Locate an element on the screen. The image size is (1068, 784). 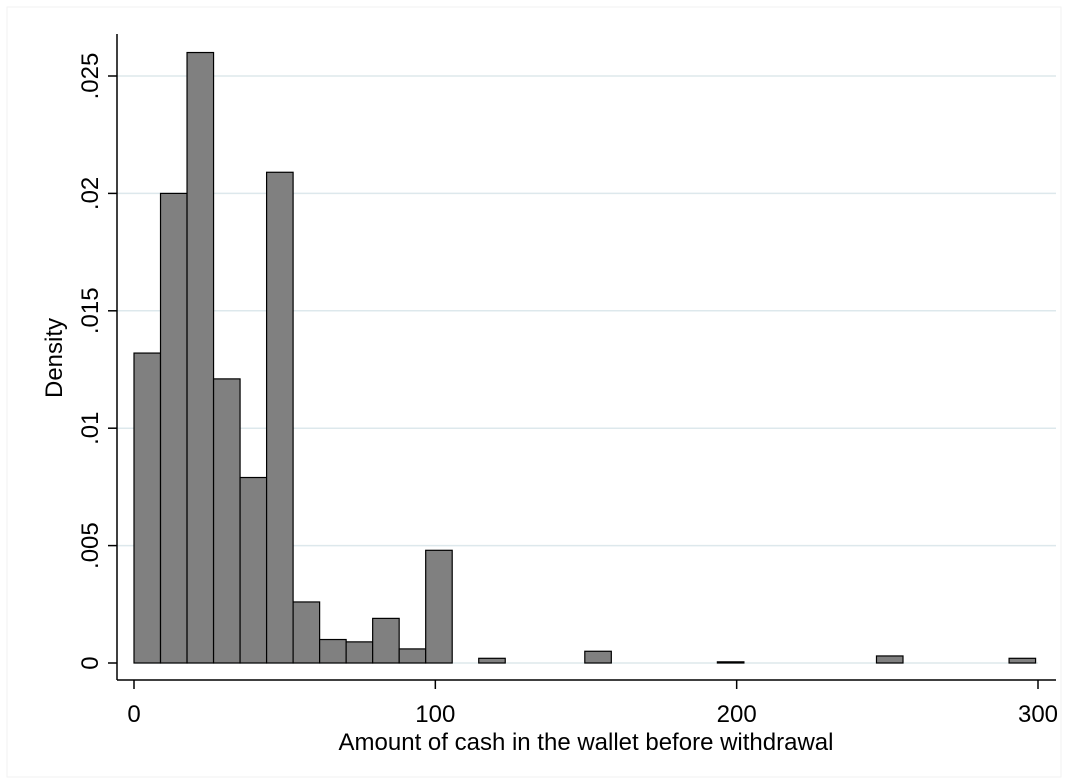
y-tick-label: 0 is located at coordinates (90, 662).